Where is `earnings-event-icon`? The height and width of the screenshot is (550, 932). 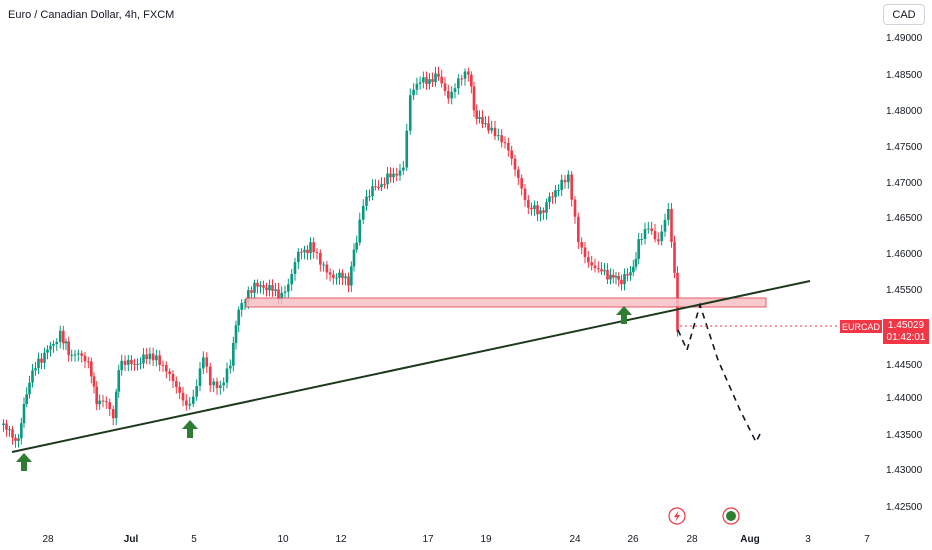
earnings-event-icon is located at coordinates (731, 516).